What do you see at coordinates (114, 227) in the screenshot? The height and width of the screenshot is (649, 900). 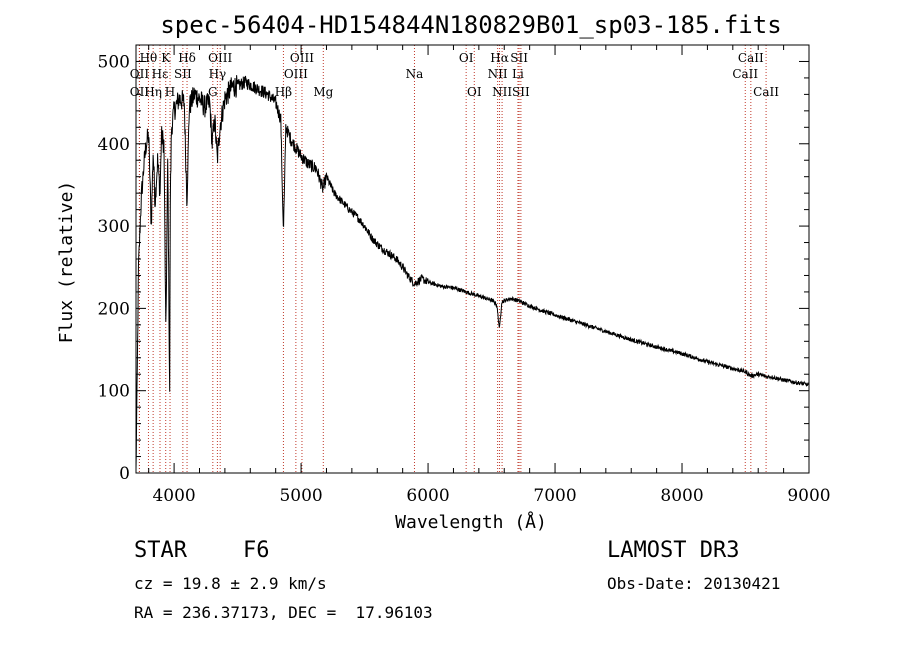 I see `y-tick-label: 300` at bounding box center [114, 227].